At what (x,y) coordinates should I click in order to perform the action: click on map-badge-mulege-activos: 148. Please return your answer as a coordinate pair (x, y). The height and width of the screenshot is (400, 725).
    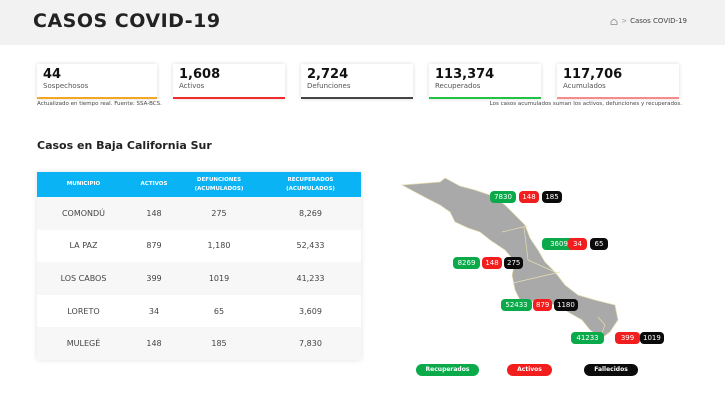
    Looking at the image, I should click on (529, 197).